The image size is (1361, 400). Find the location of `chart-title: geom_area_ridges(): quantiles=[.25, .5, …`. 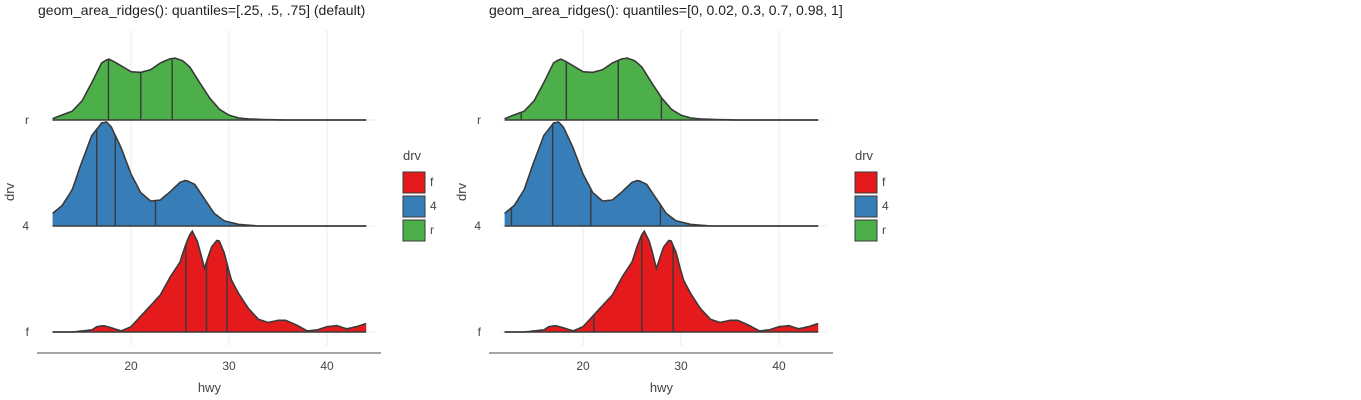

chart-title: geom_area_ridges(): quantiles=[.25, .5, … is located at coordinates (201, 10).